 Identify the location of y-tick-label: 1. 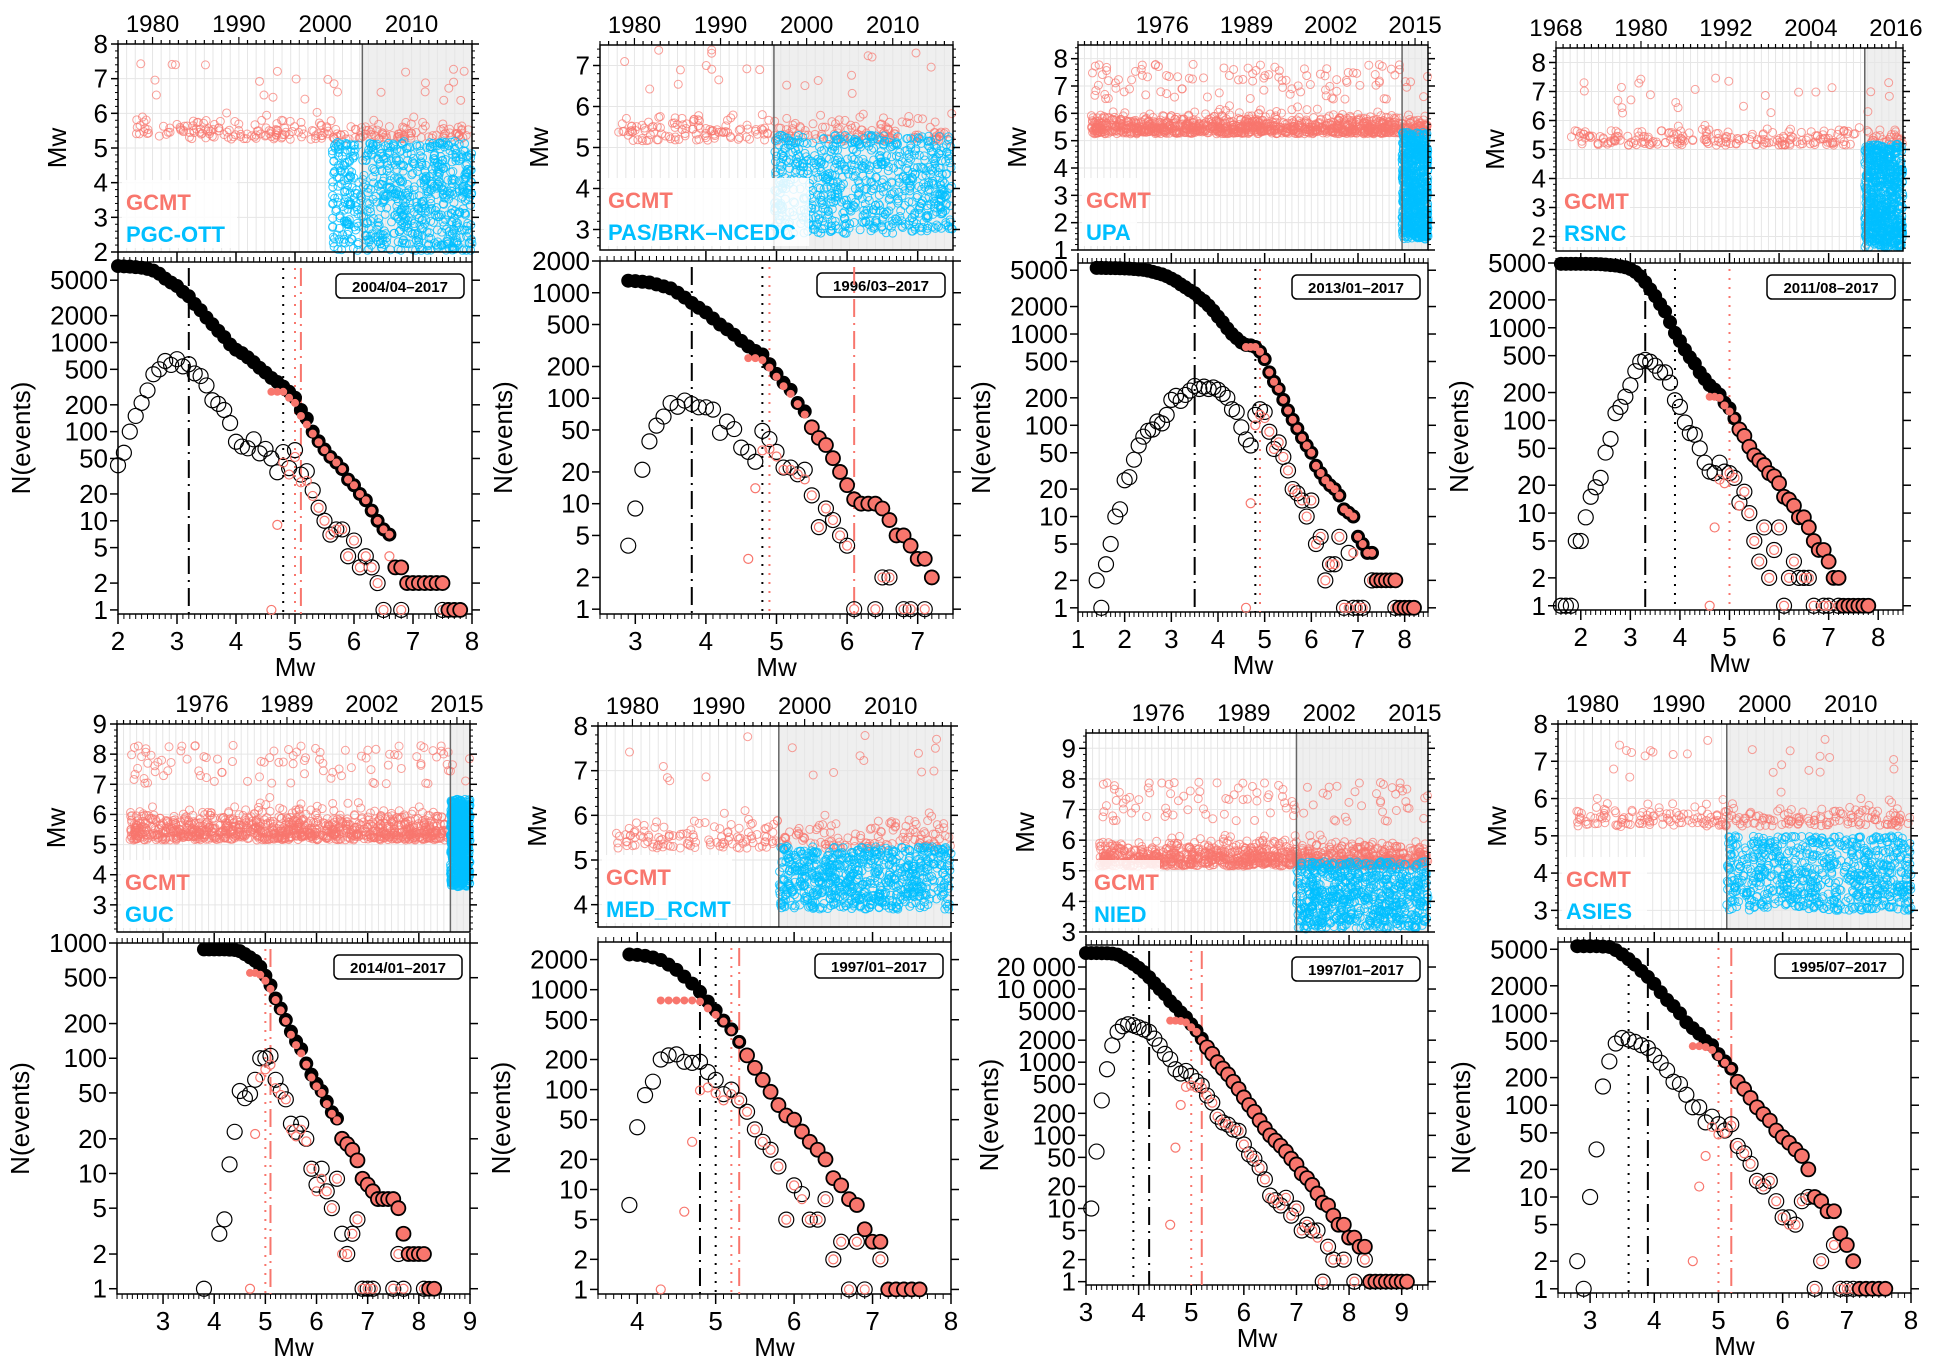
(101, 610).